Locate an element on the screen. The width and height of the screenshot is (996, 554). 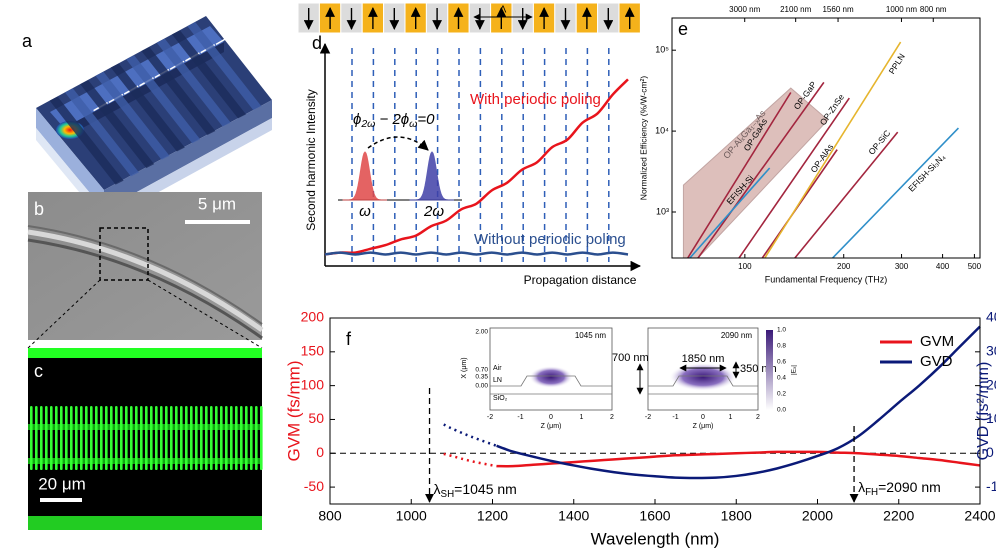
axis-title: Normalized Efficiency (%/W-cm²) is located at coordinates (643, 138).